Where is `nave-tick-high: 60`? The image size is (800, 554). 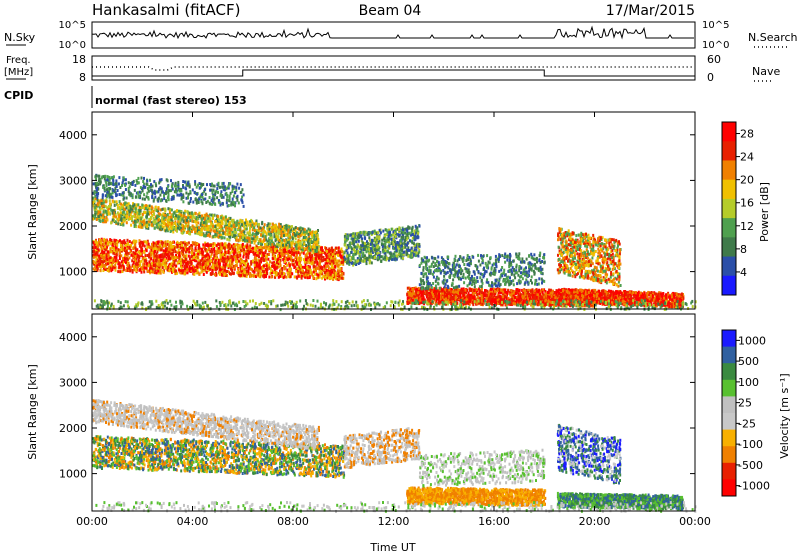 nave-tick-high: 60 is located at coordinates (714, 59).